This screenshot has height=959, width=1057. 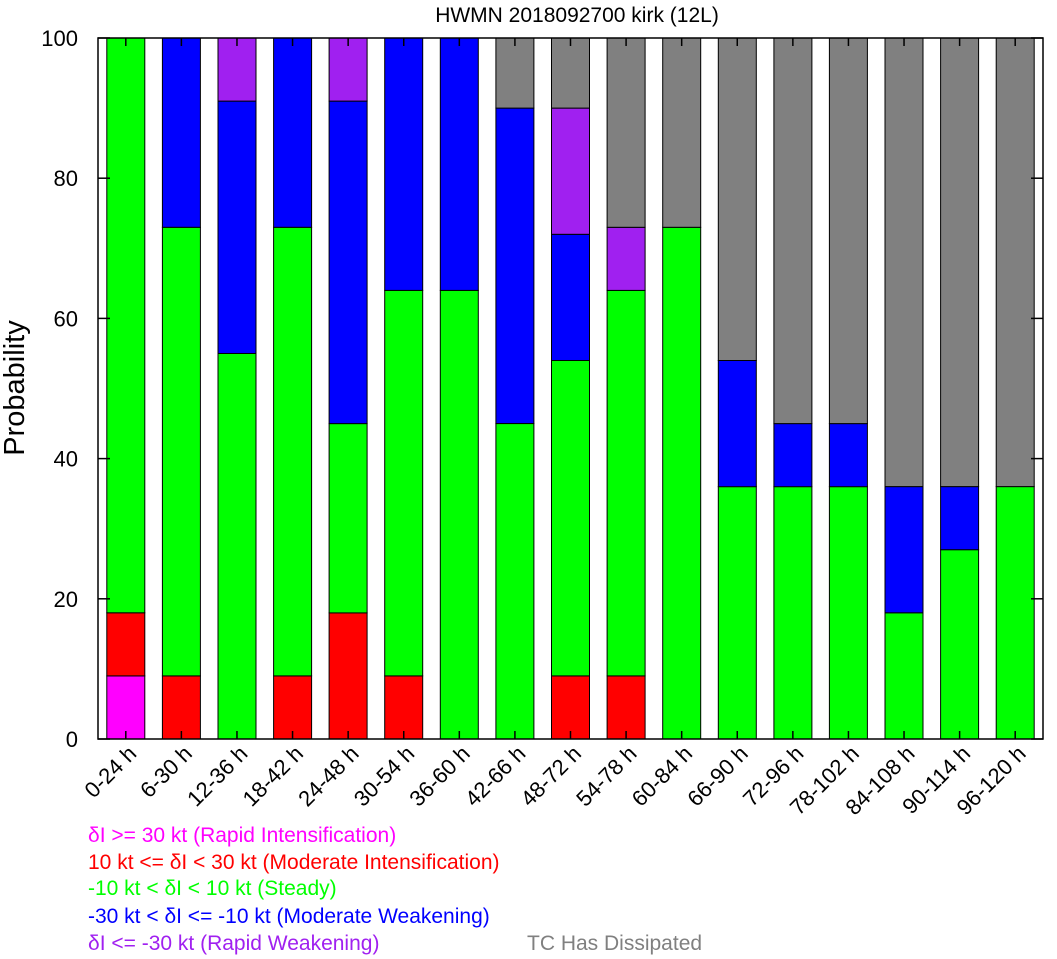 What do you see at coordinates (717, 776) in the screenshot?
I see `x-tick-label: 66-90 h` at bounding box center [717, 776].